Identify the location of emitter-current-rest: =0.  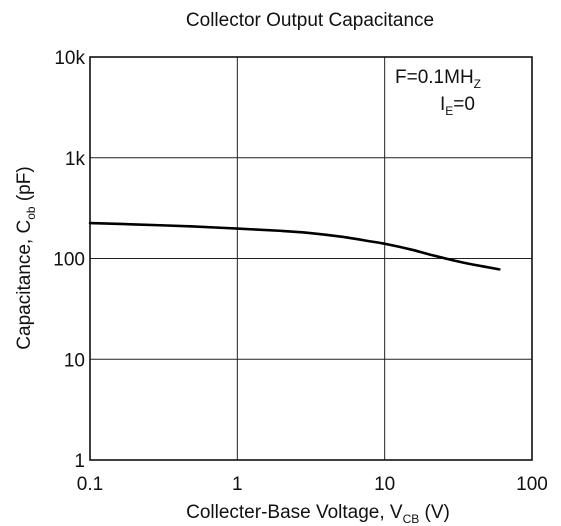
(464, 104).